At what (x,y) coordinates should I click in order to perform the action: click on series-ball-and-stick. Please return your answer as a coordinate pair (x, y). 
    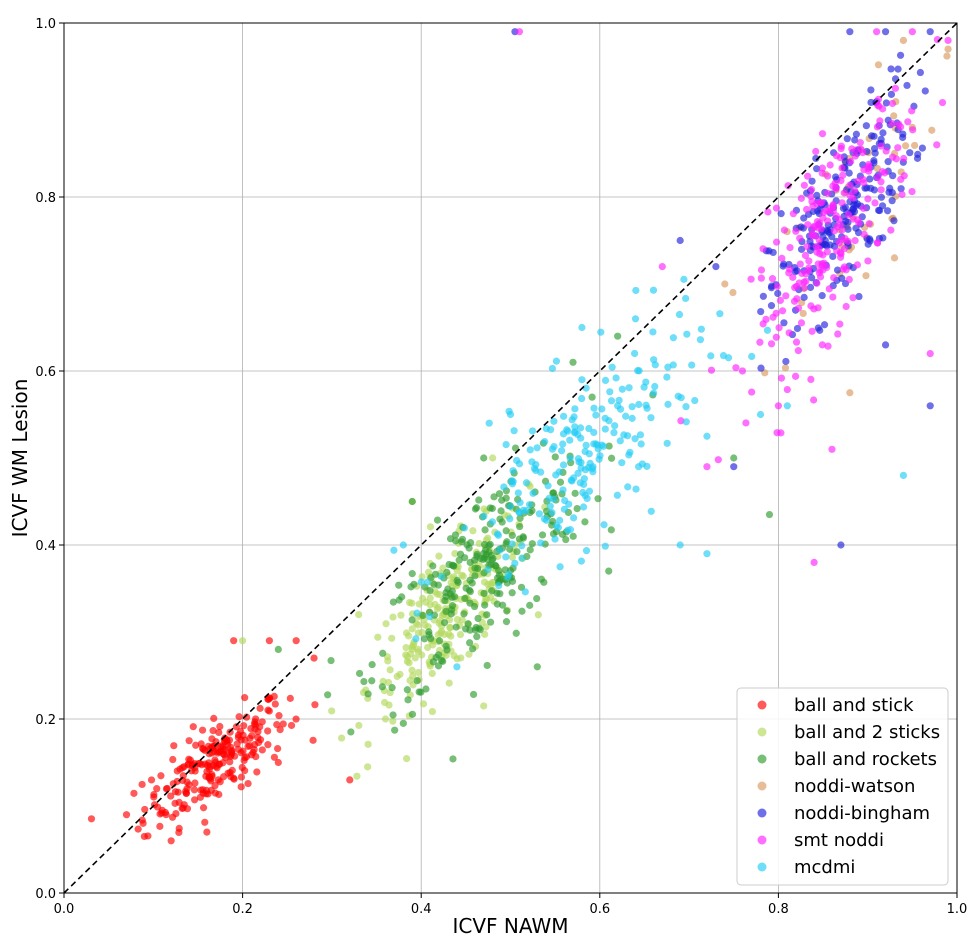
    Looking at the image, I should click on (220, 741).